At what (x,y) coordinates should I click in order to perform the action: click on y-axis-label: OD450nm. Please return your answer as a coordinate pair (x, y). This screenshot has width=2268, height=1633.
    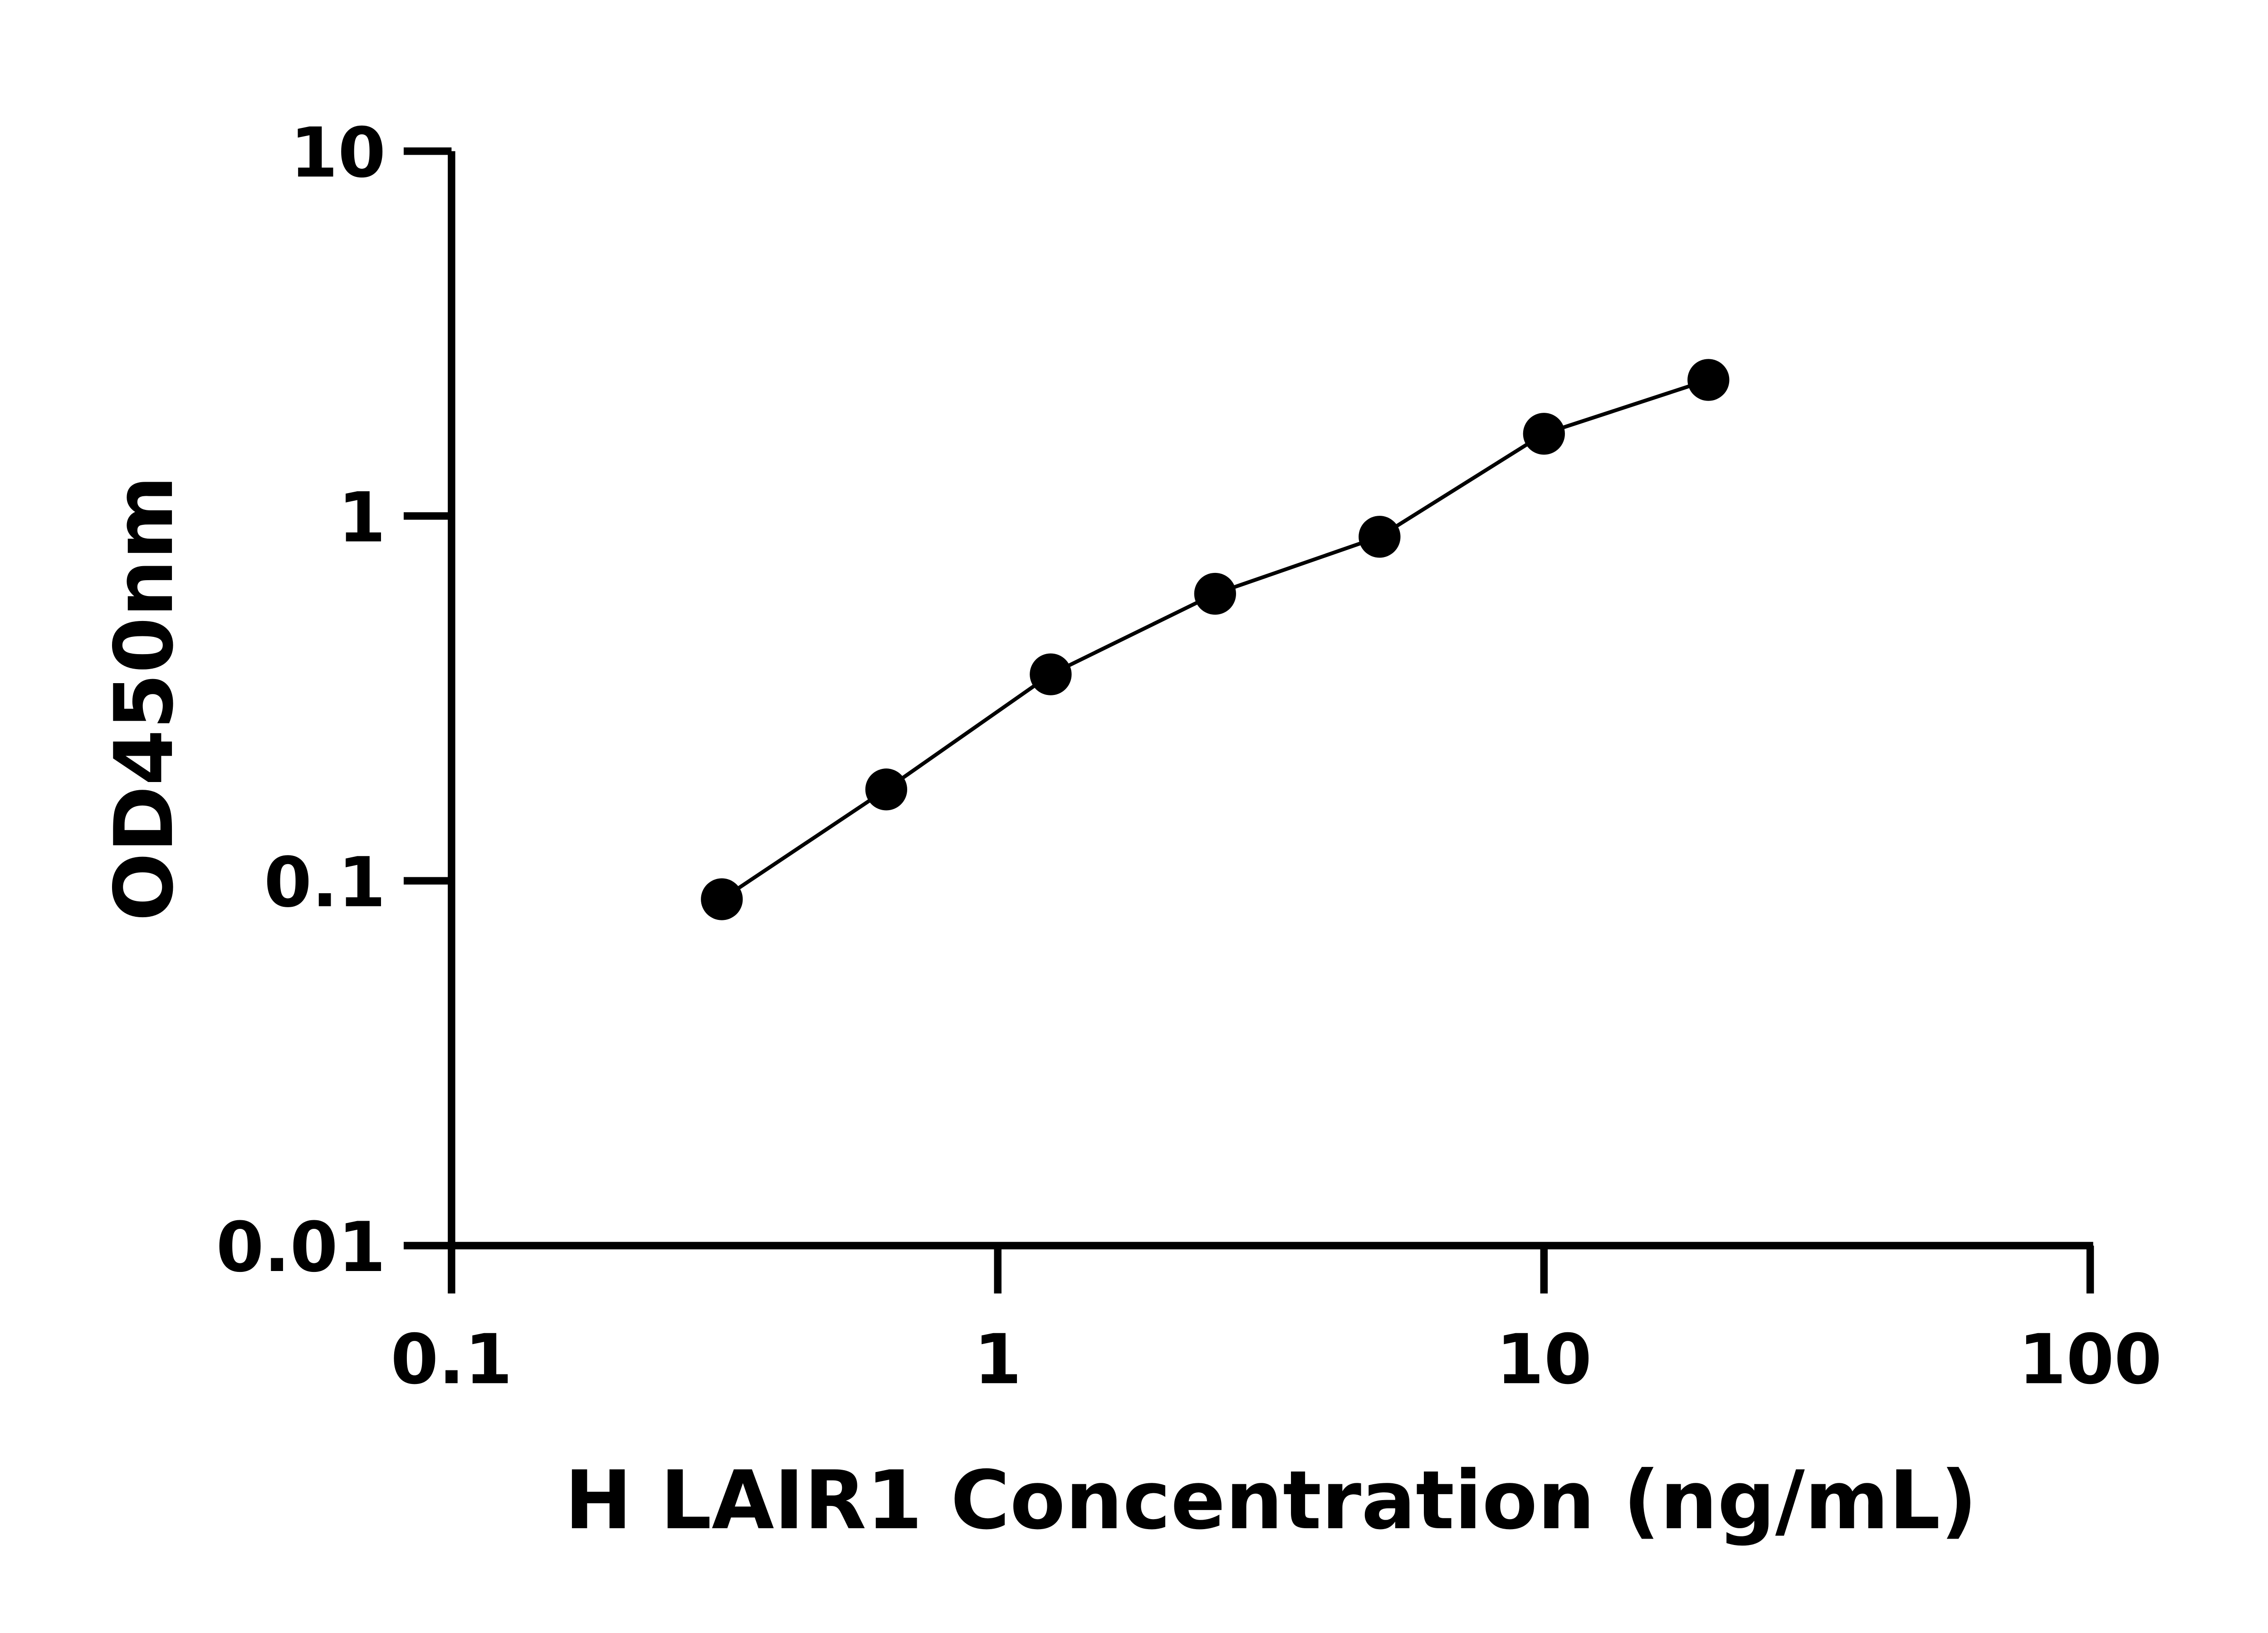
    Looking at the image, I should click on (144, 698).